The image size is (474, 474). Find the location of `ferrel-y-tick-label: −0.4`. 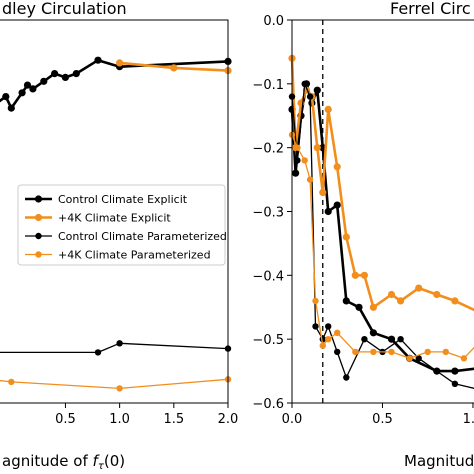

ferrel-y-tick-label: −0.4 is located at coordinates (268, 276).